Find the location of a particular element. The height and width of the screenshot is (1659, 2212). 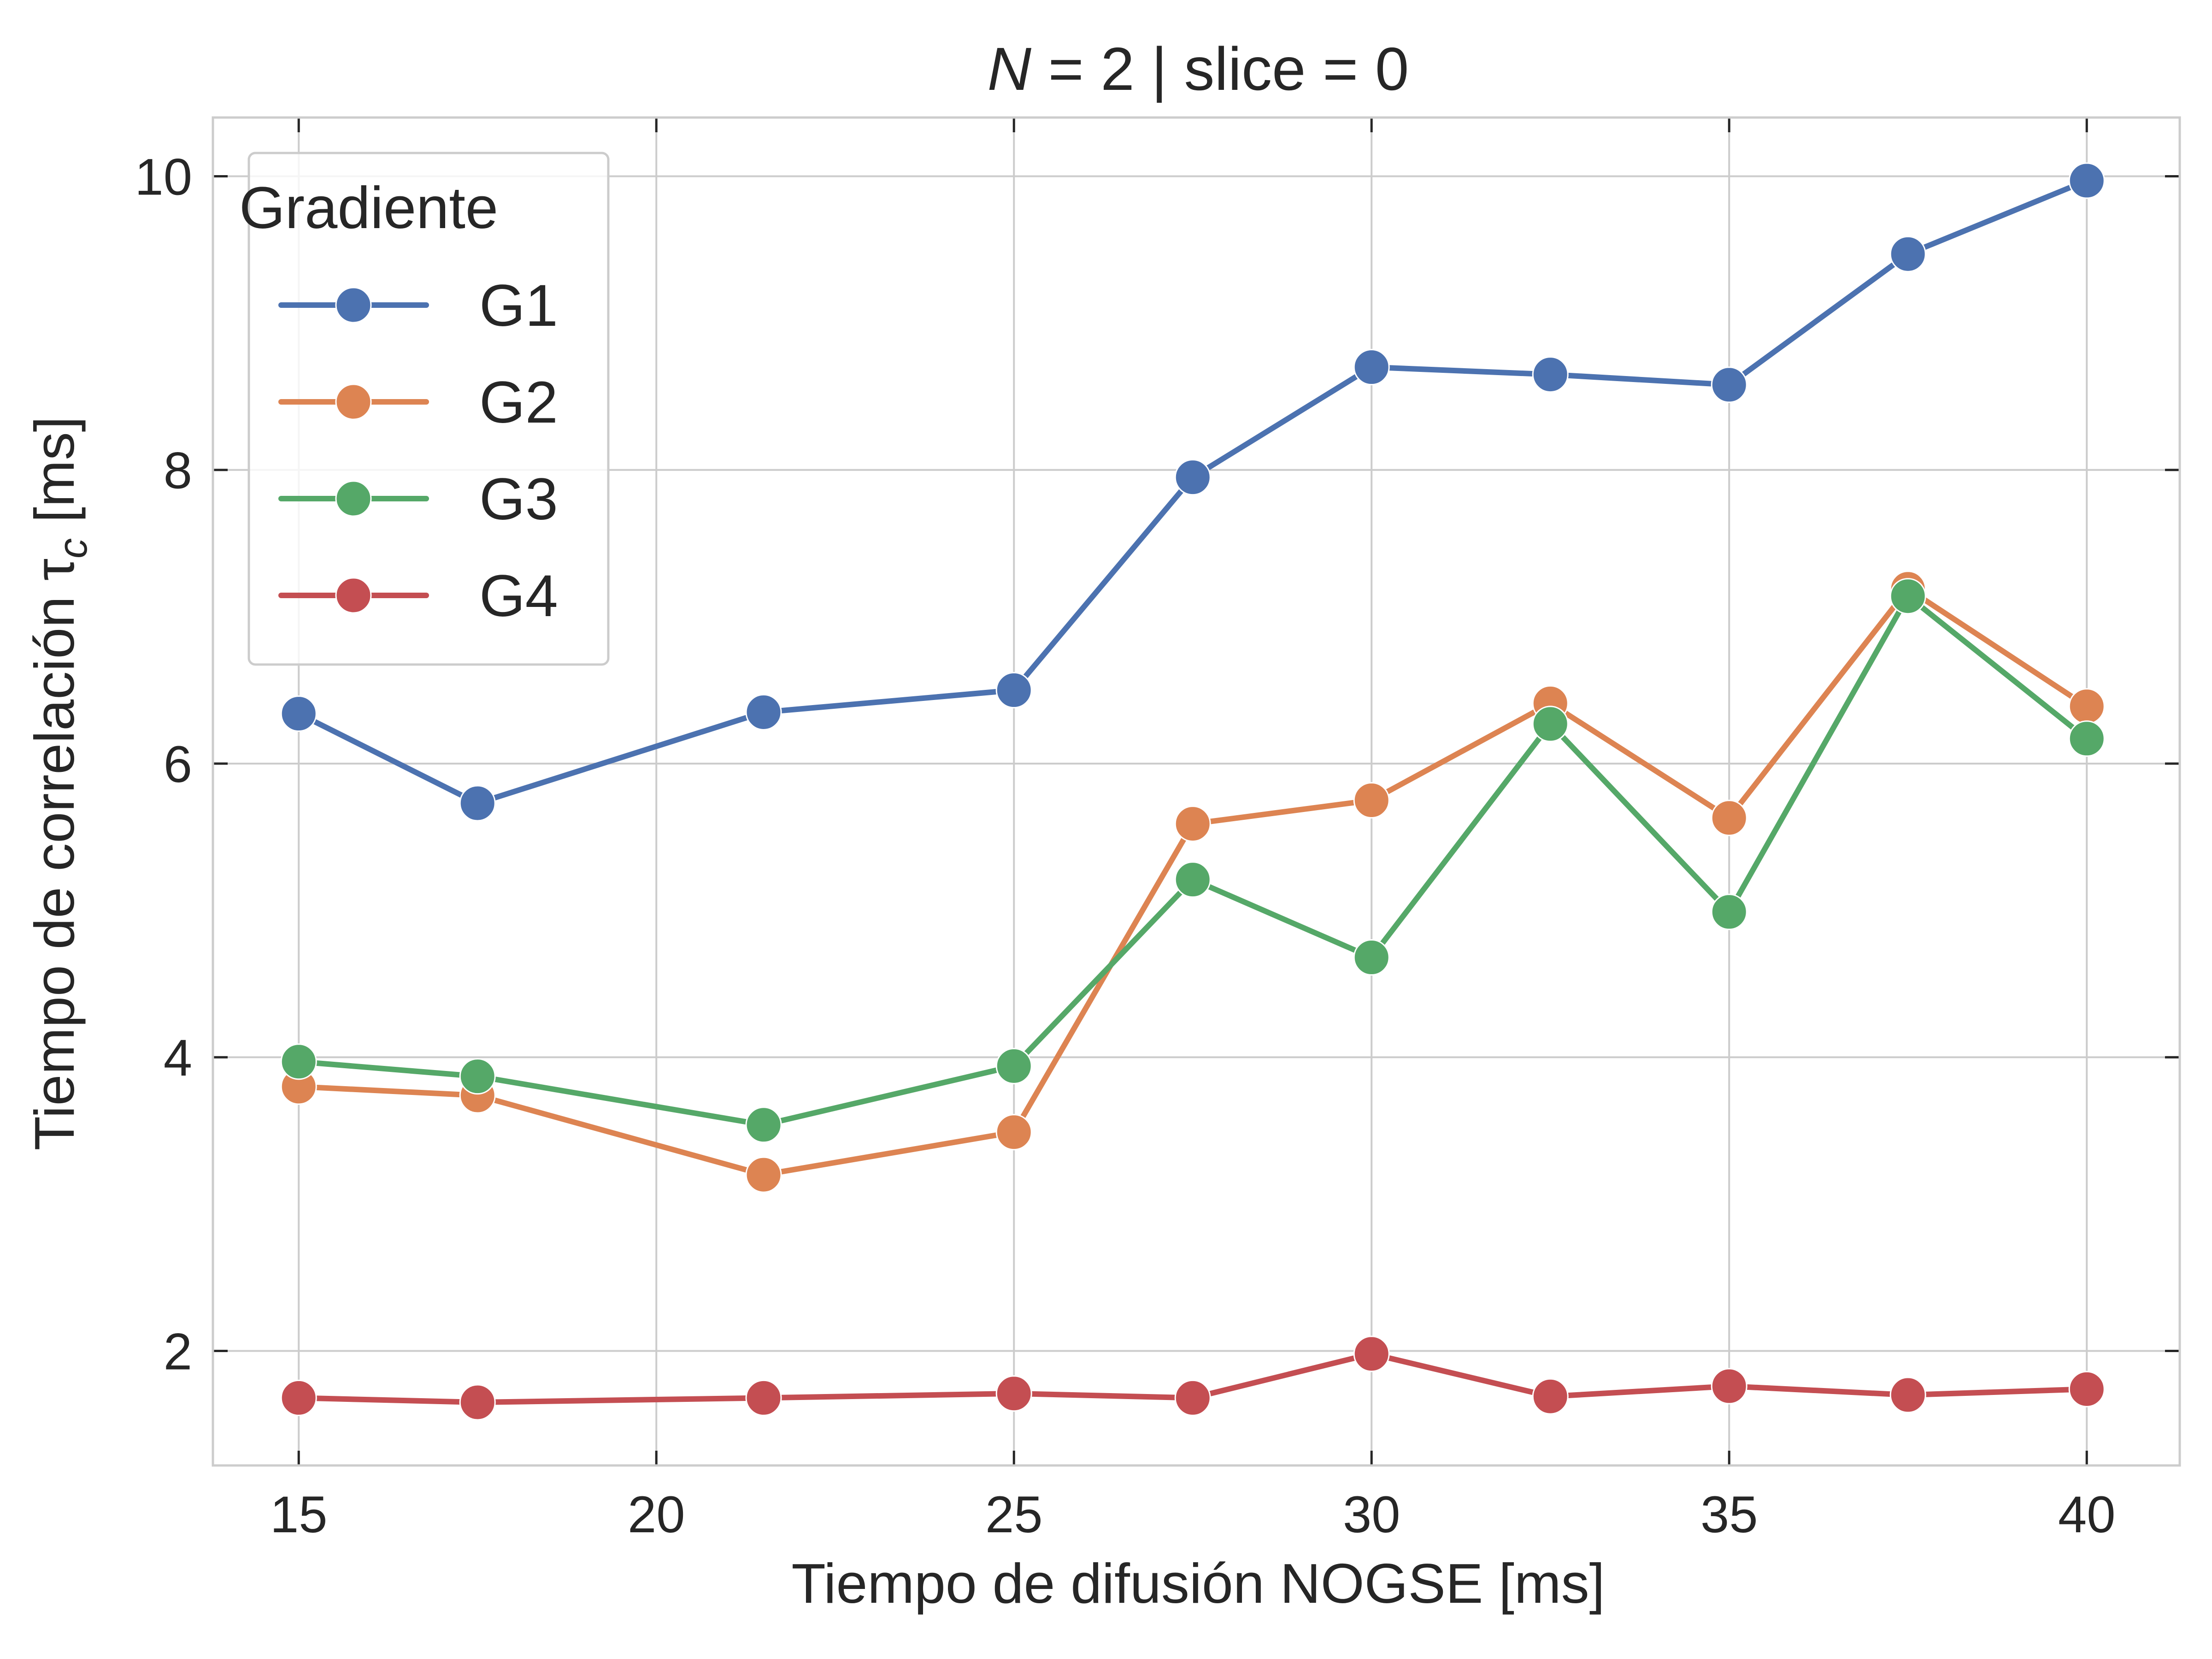

series-g4 is located at coordinates (1192, 1378).